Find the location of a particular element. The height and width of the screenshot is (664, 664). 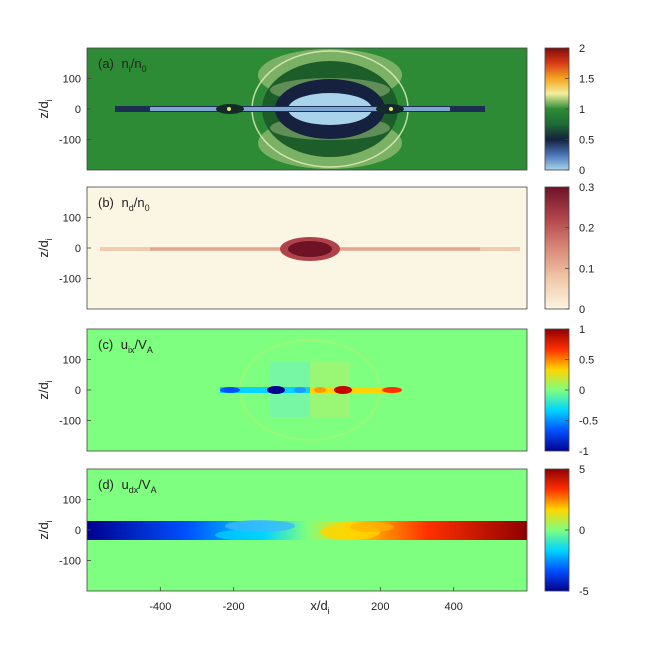

panel-label-b: (b) nd/n0 is located at coordinates (124, 204).